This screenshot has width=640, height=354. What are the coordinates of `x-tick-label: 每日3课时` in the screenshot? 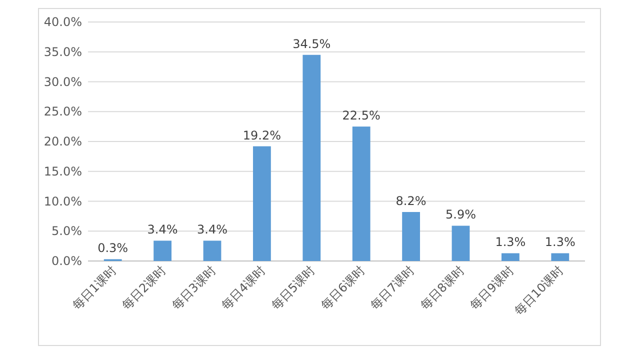 It's located at (193, 287).